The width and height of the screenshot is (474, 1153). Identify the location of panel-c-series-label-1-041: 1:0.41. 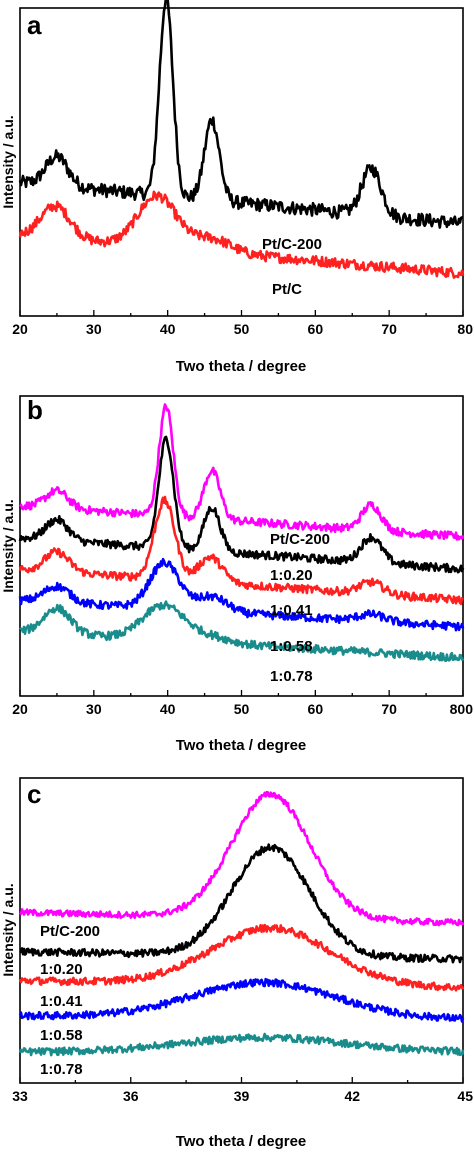
(61, 1001).